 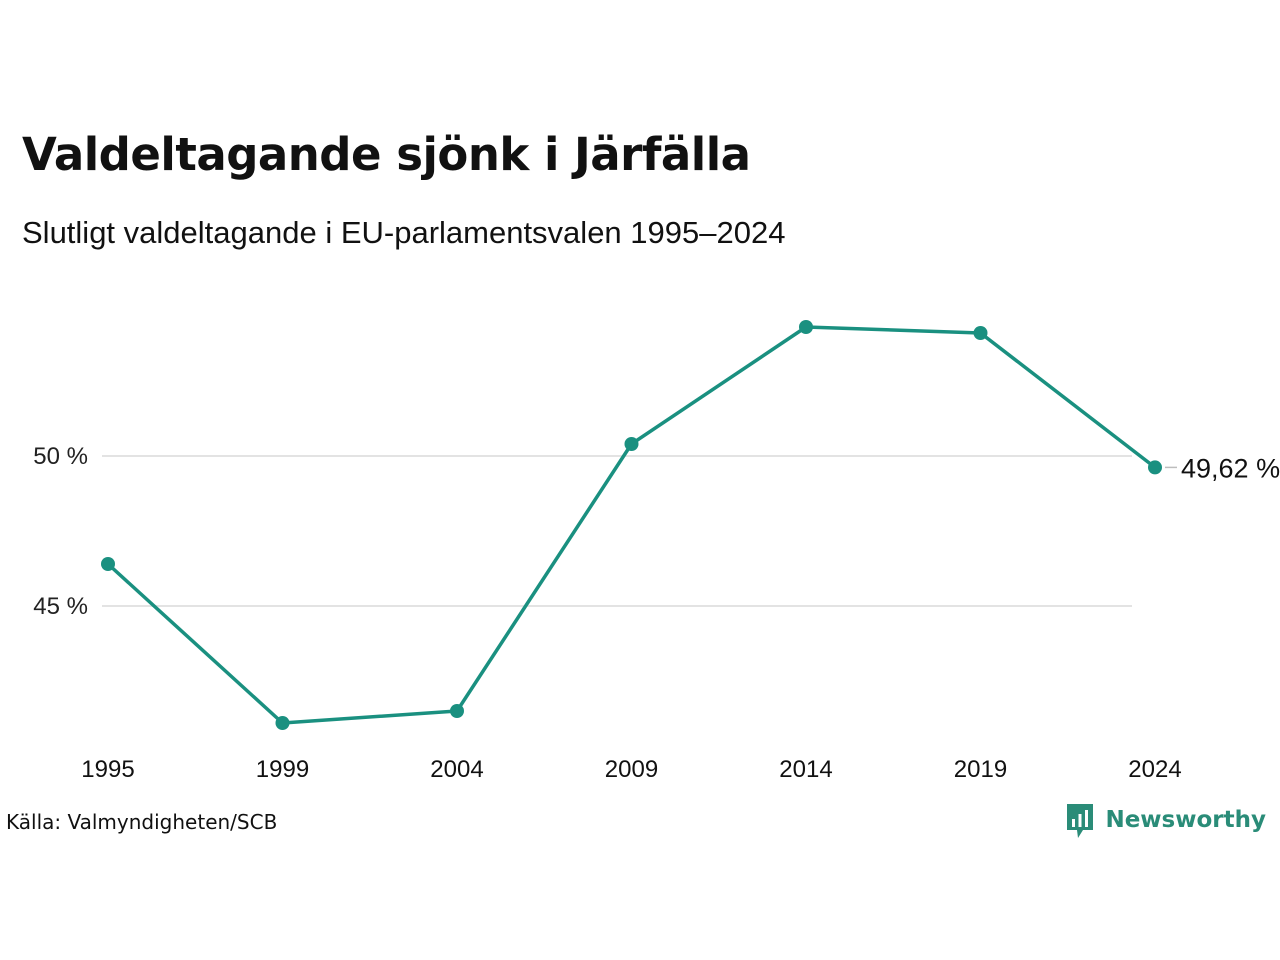 What do you see at coordinates (456, 769) in the screenshot?
I see `x-tick-label: 2004` at bounding box center [456, 769].